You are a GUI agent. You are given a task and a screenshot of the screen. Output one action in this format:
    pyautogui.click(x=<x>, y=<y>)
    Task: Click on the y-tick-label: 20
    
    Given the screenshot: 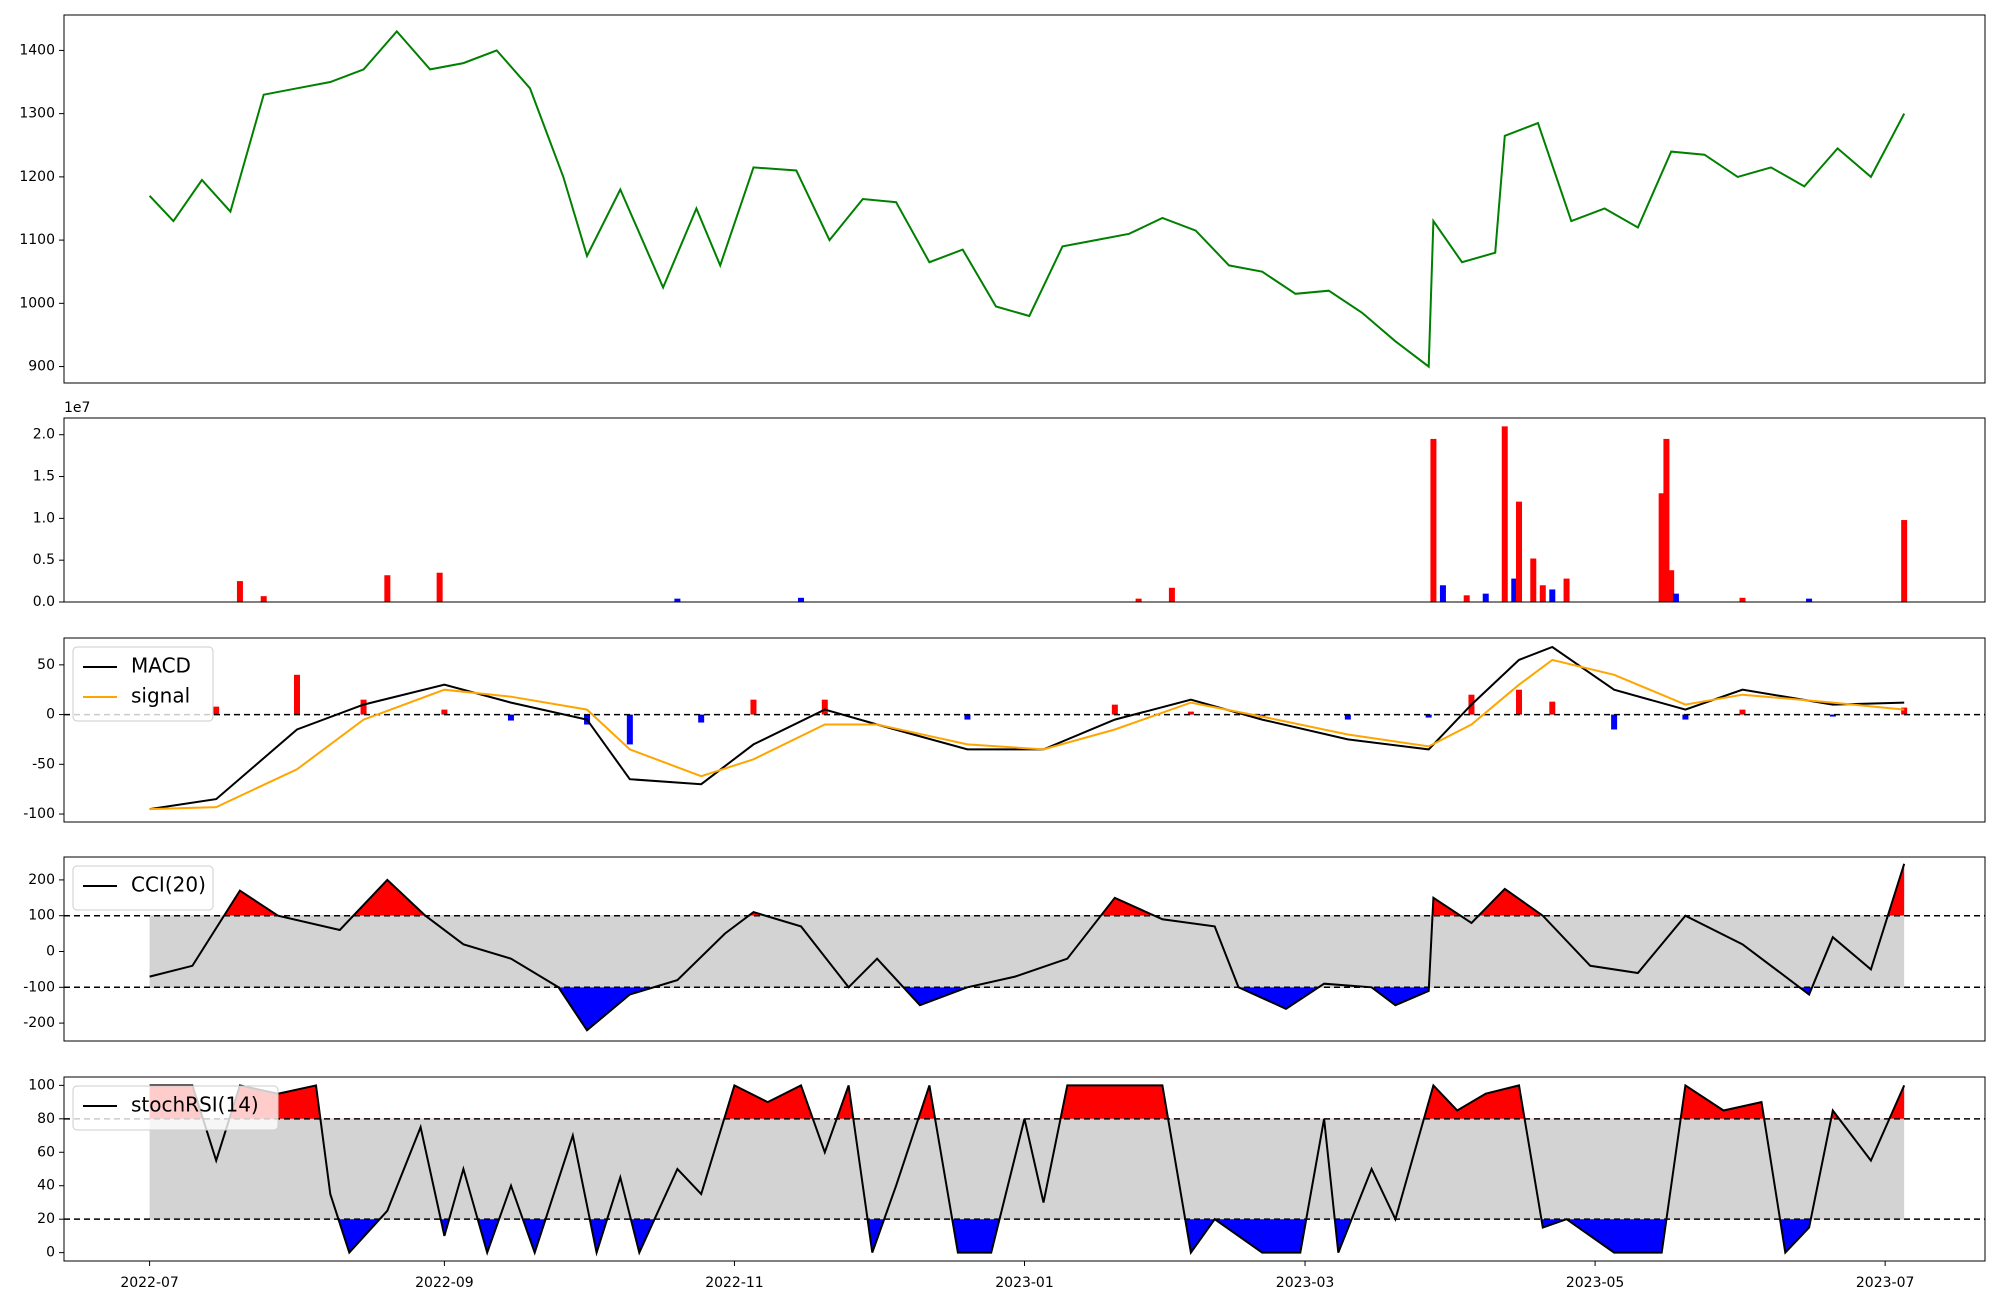 What is the action you would take?
    pyautogui.click(x=46, y=1219)
    